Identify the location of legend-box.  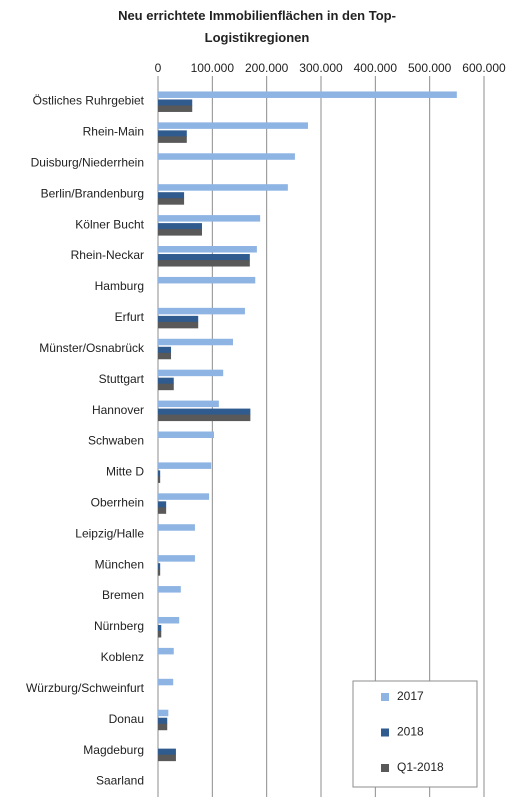
(415, 734).